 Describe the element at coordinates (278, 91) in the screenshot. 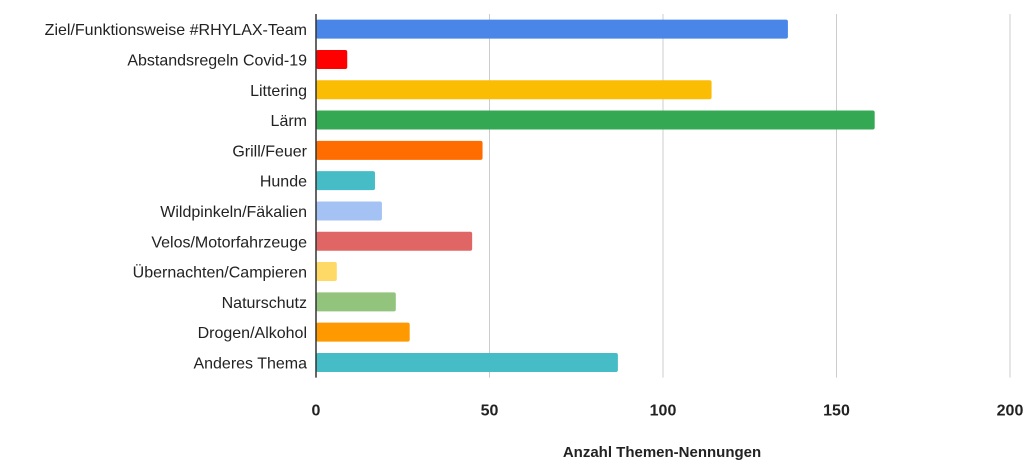

I see `category-label: Littering` at that location.